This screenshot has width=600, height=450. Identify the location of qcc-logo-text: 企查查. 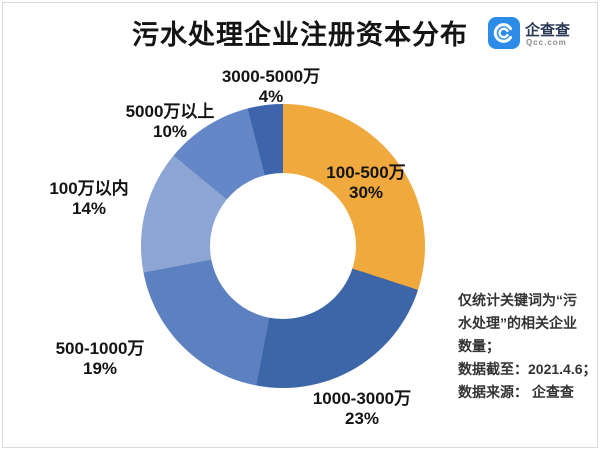
(548, 30).